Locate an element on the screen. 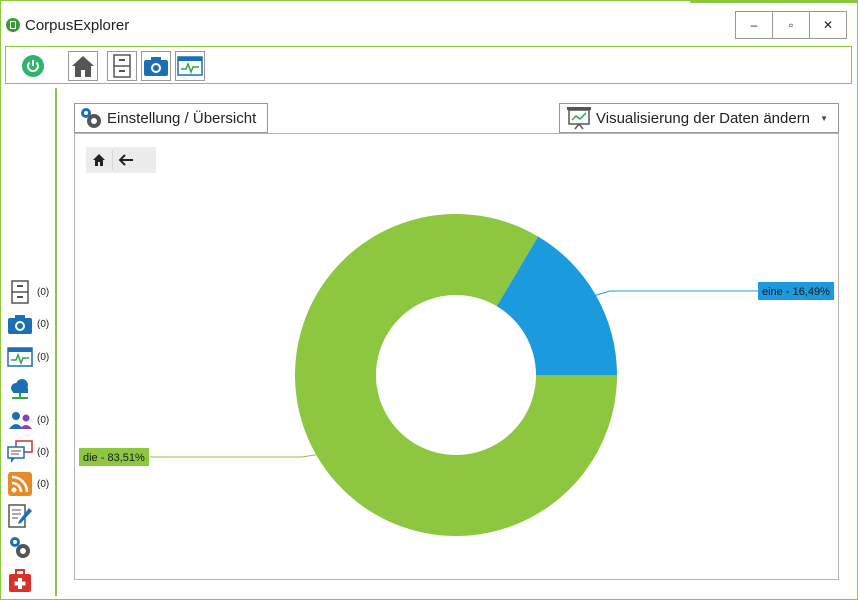 This screenshot has height=600, width=858. power-icon is located at coordinates (33, 66).